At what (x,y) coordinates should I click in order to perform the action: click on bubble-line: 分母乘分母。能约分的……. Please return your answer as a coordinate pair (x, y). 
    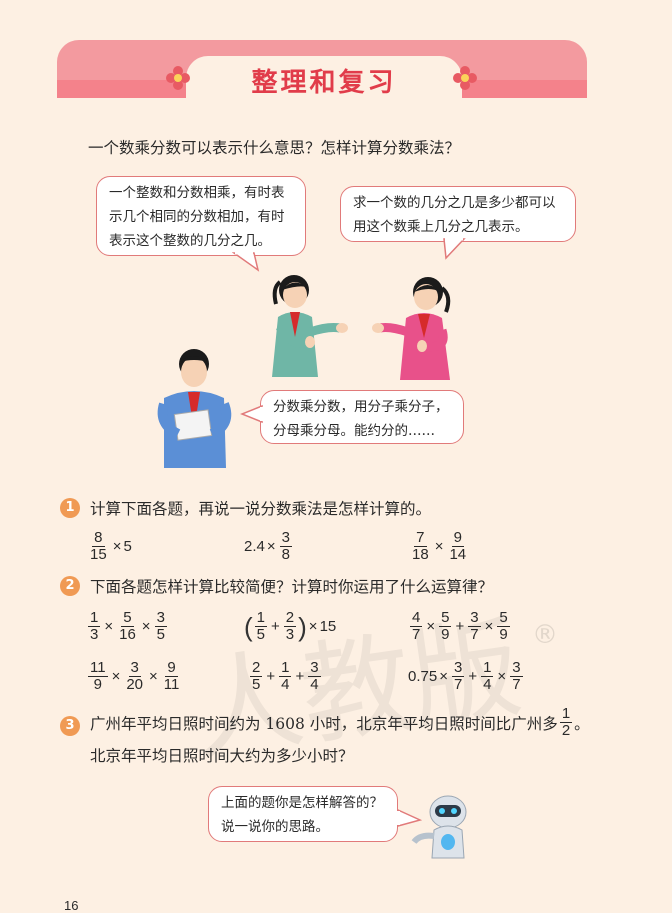
    Looking at the image, I should click on (354, 431).